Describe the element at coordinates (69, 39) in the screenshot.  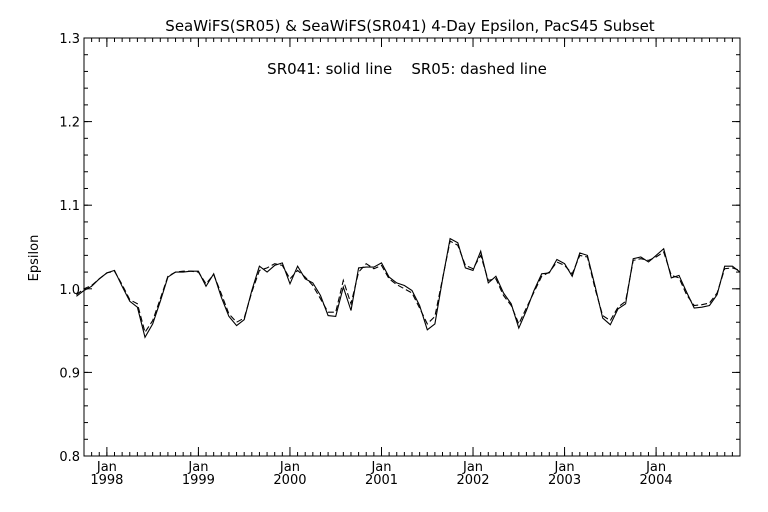
I see `y-tick-label: 1.3` at that location.